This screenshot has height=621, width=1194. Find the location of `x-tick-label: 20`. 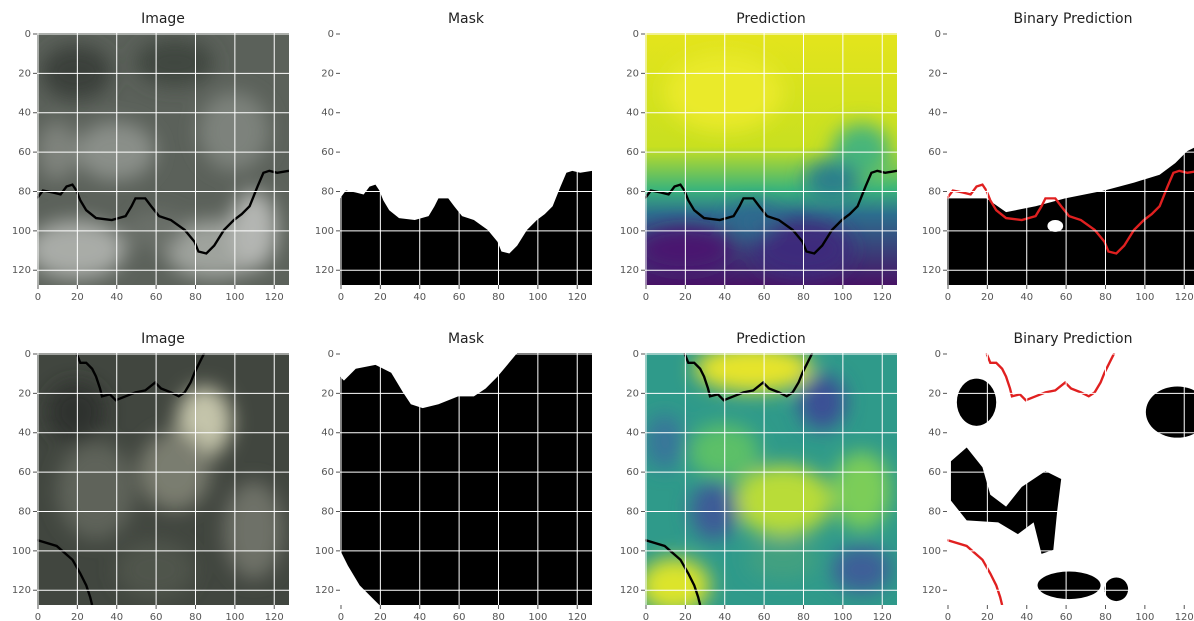

x-tick-label: 20 is located at coordinates (380, 297).